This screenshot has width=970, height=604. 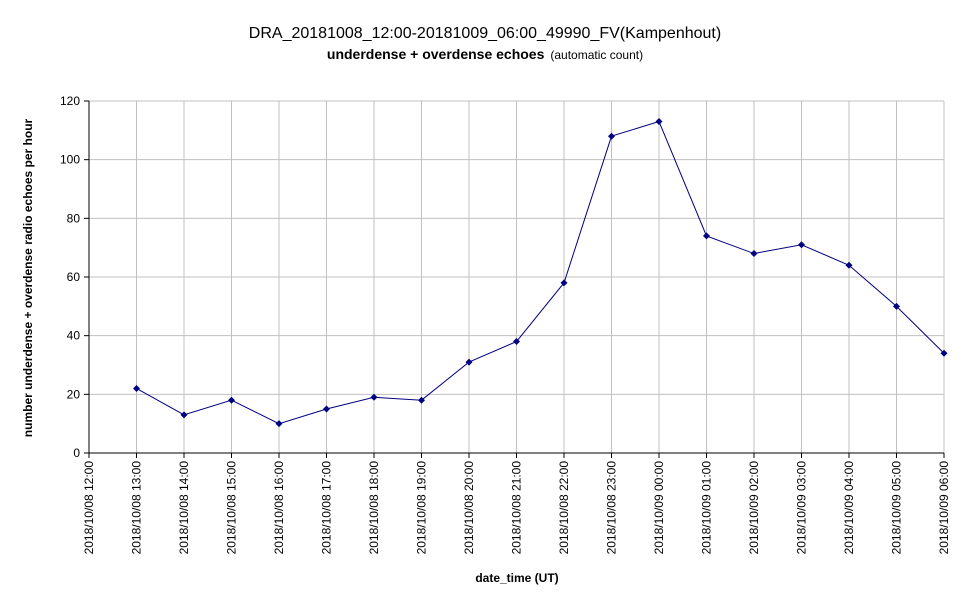 I want to click on x-tick-label: 2018/10/09 00:00, so click(x=659, y=508).